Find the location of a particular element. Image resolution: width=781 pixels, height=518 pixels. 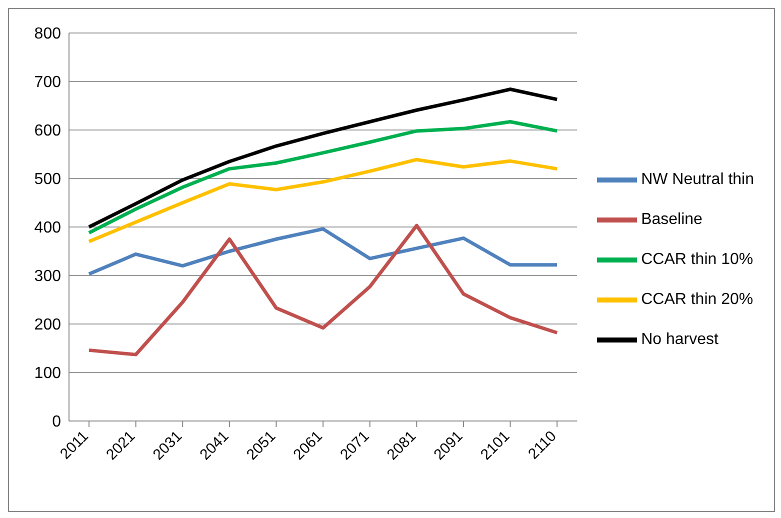

y-tick-label: 600 is located at coordinates (48, 131).